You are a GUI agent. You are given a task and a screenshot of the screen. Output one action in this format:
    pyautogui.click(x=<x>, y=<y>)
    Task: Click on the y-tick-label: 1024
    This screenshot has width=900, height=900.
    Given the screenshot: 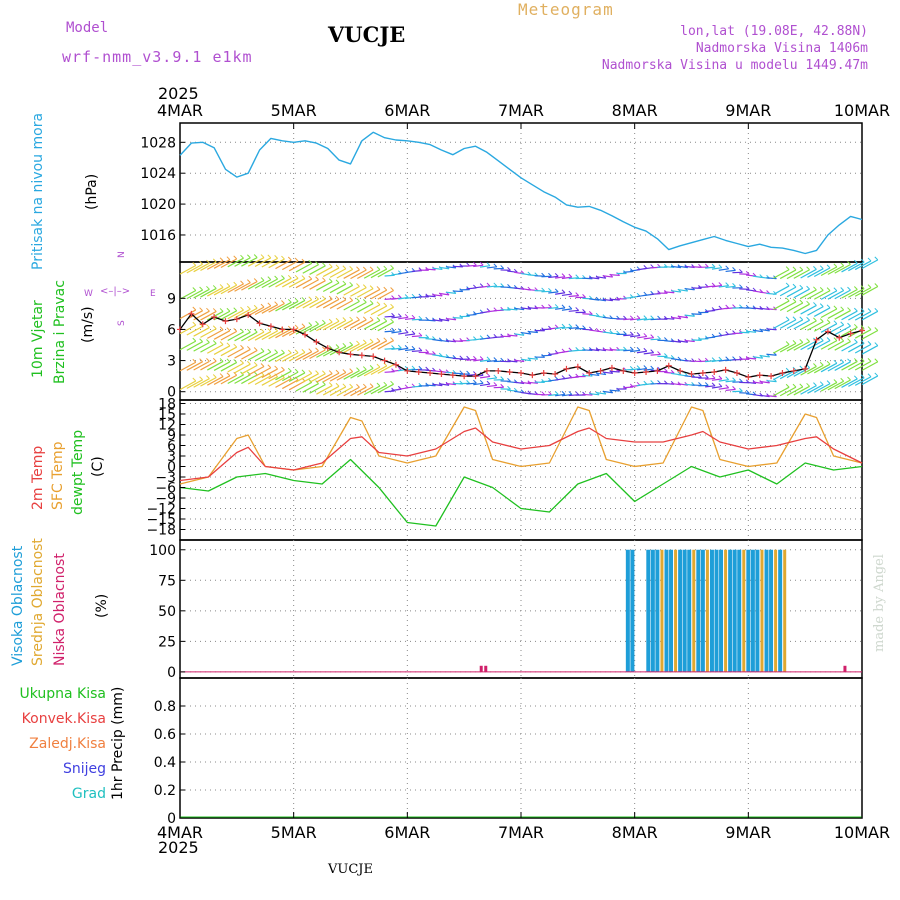 What is the action you would take?
    pyautogui.click(x=158, y=174)
    